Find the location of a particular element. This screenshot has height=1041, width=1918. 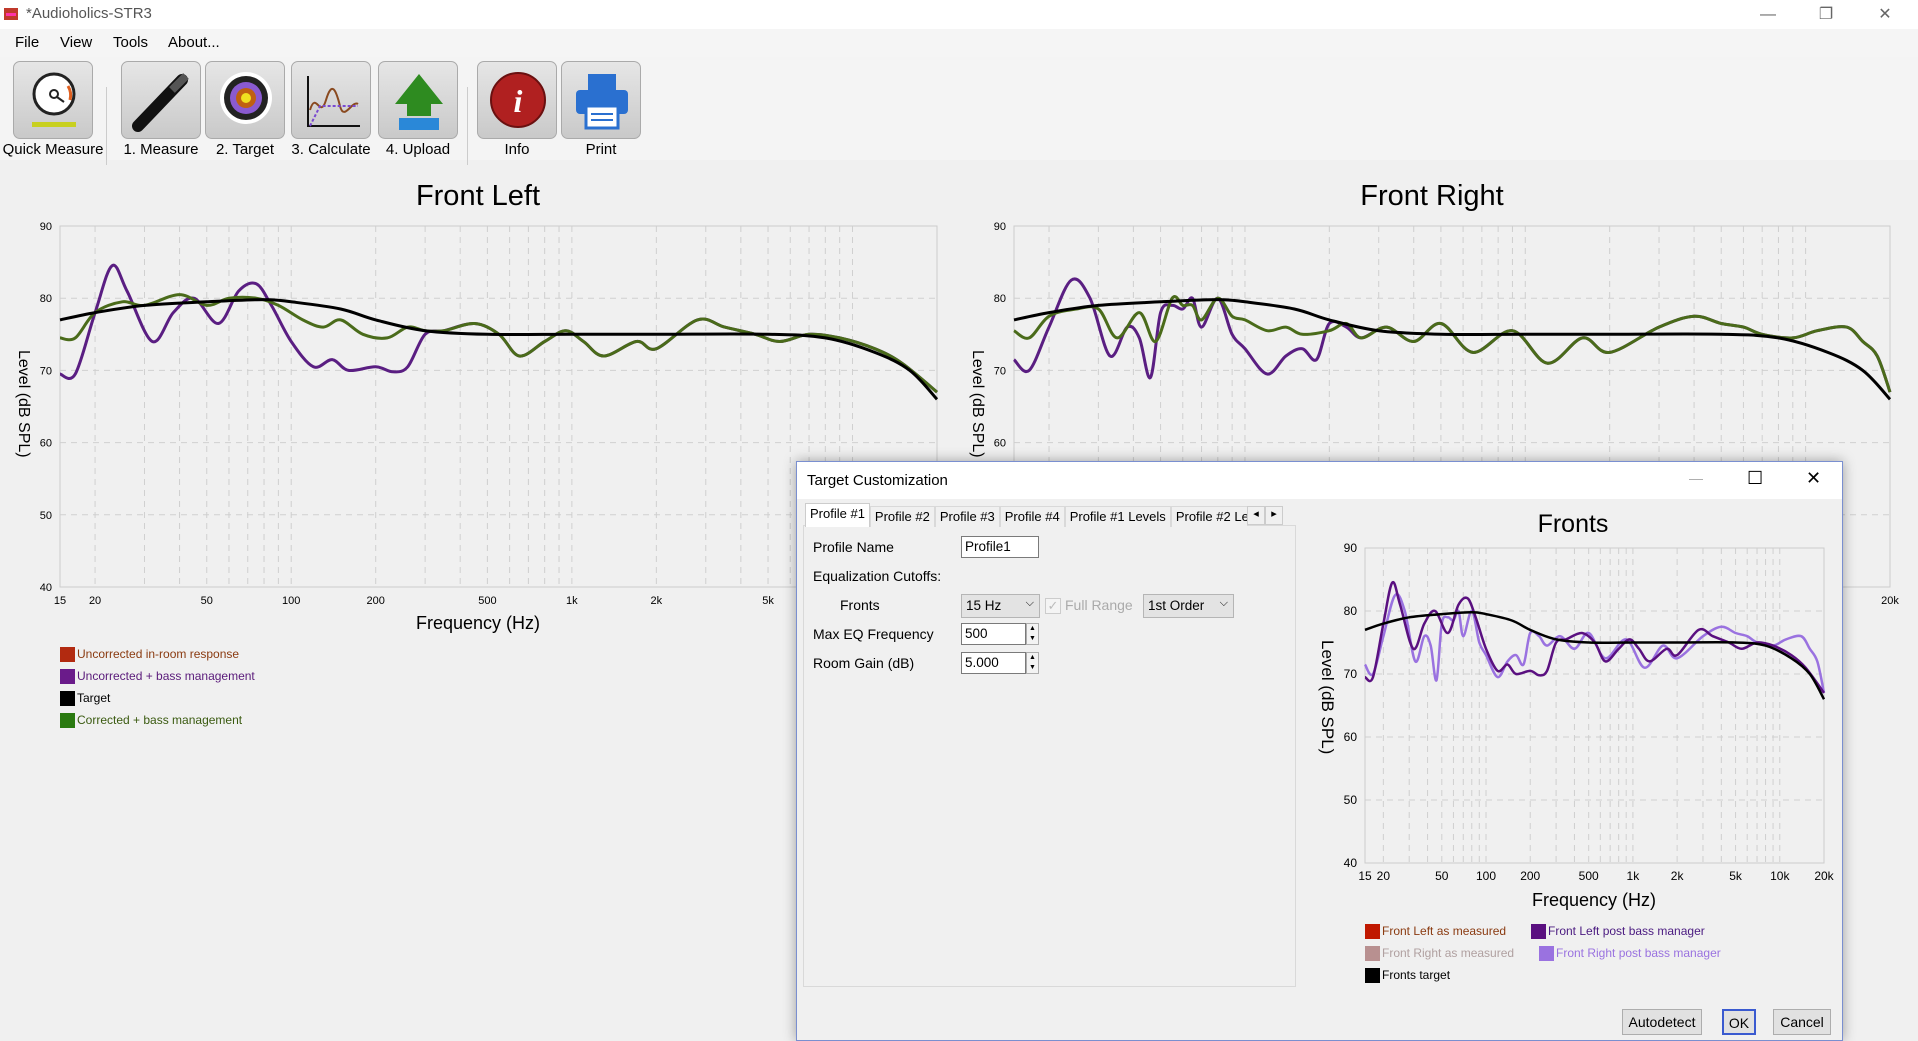

x-tick-label: 500 is located at coordinates (487, 601).